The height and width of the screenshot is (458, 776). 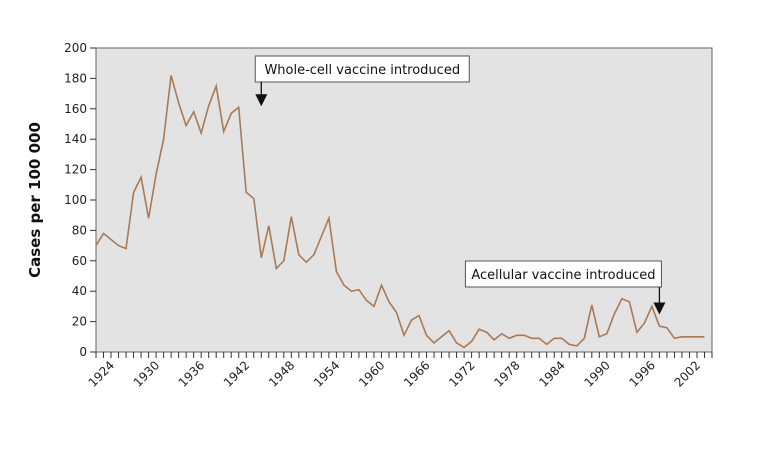 What do you see at coordinates (75, 109) in the screenshot?
I see `y-tick-label: 160` at bounding box center [75, 109].